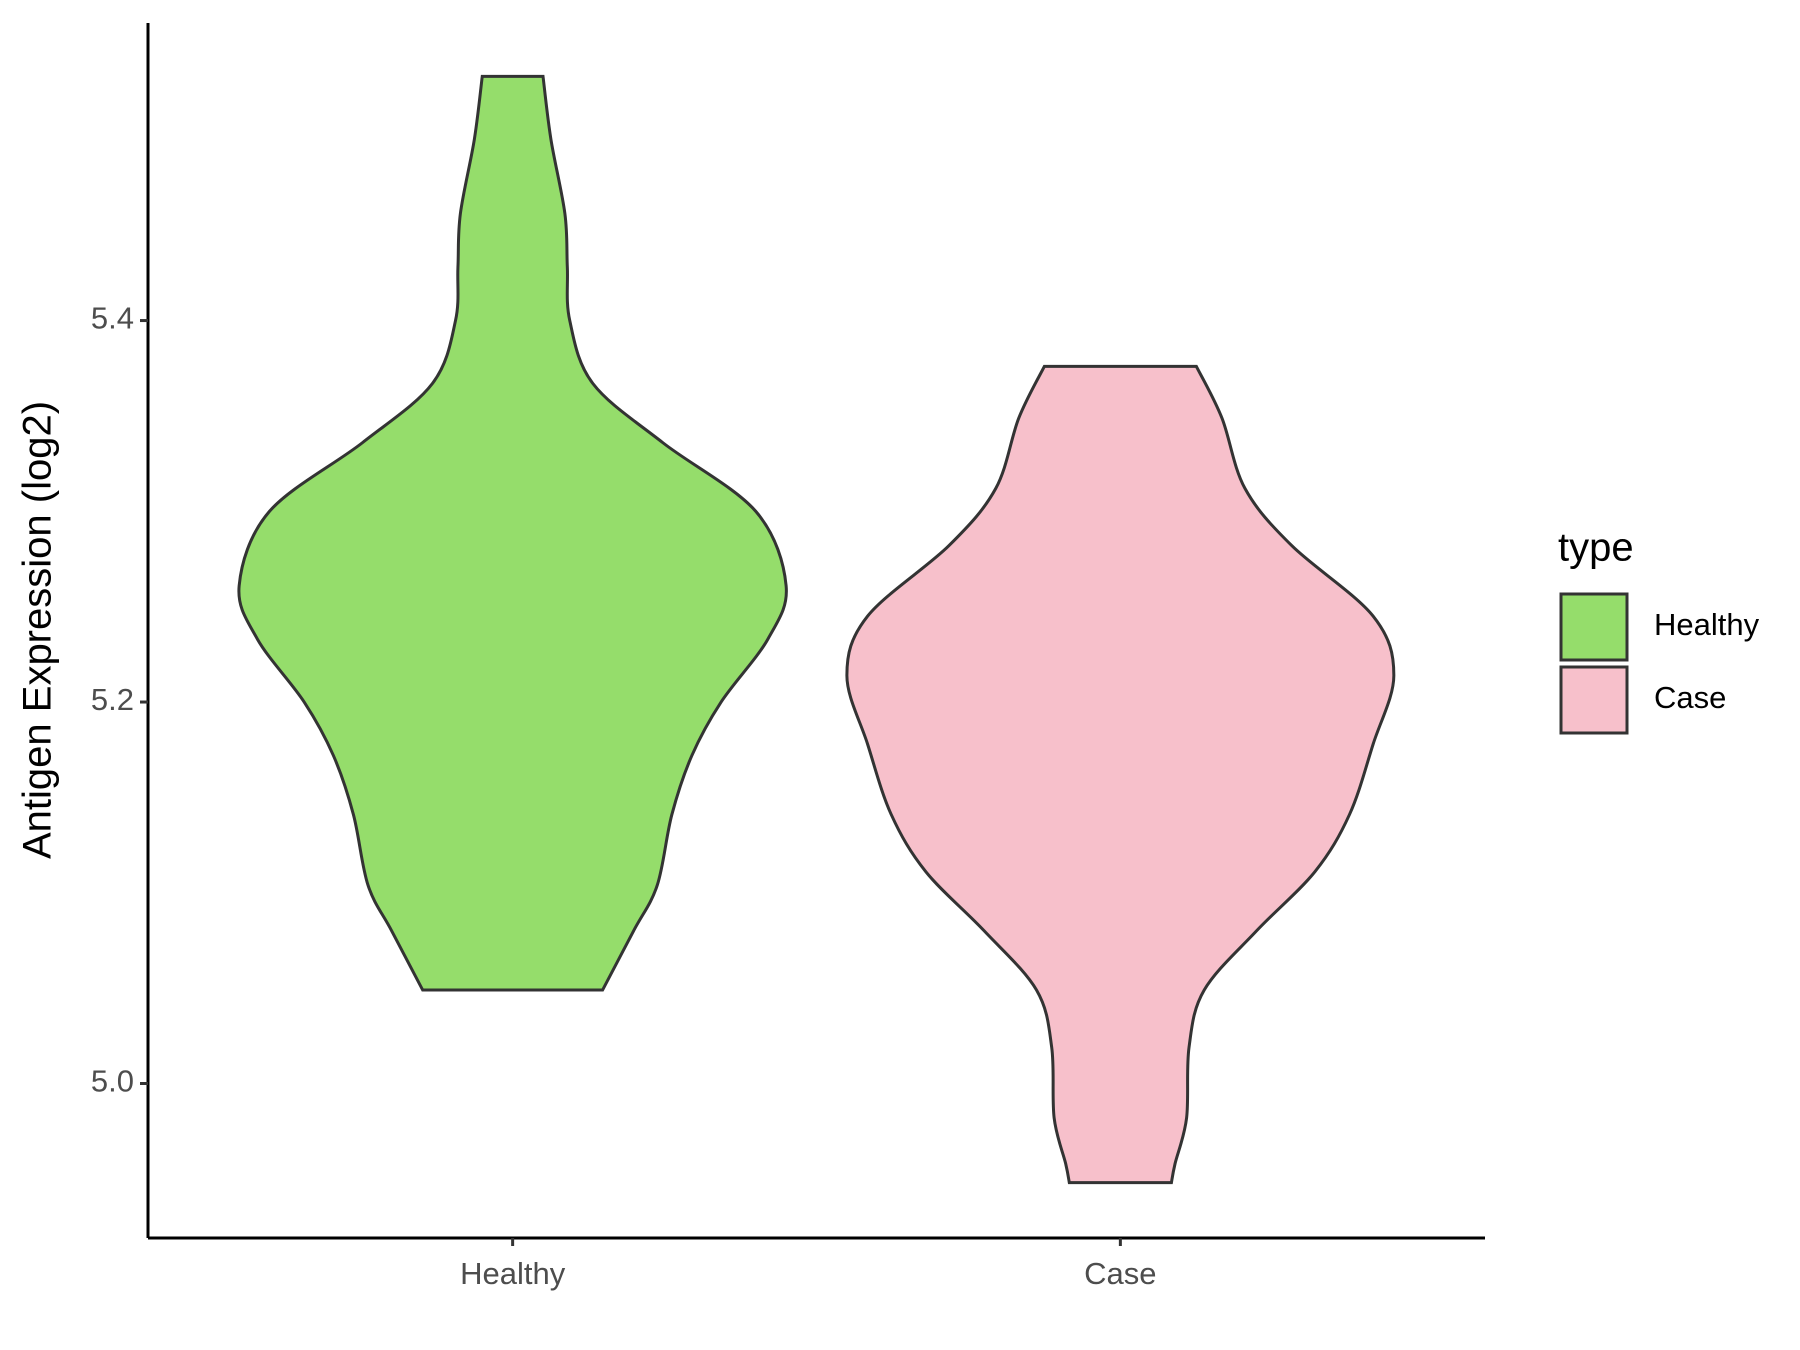 This screenshot has width=1800, height=1350. I want to click on y-tick-label: 5.0, so click(112, 1081).